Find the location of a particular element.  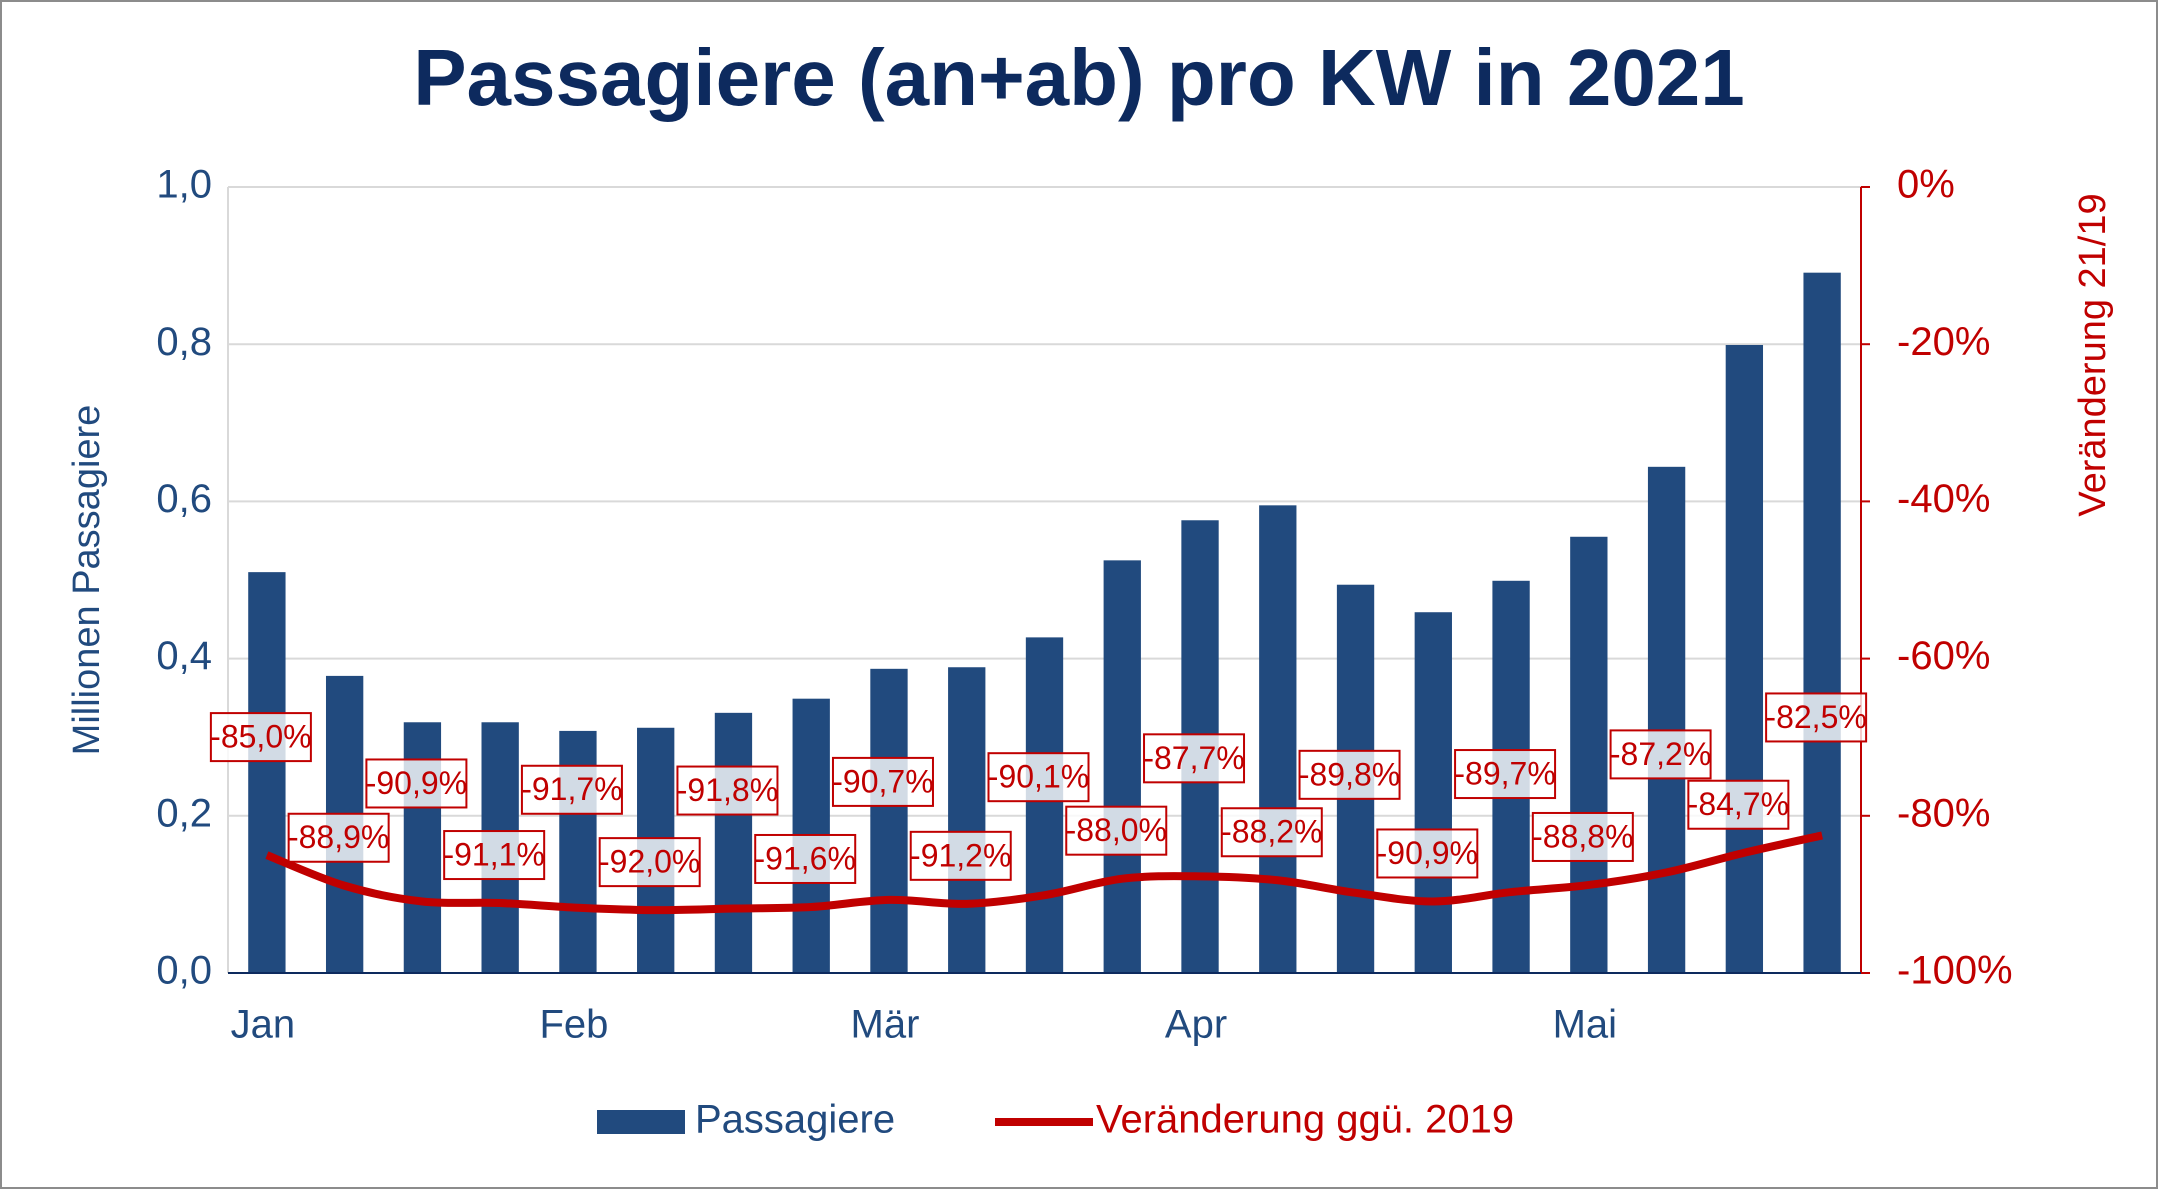

y-tick-label: 0,2 is located at coordinates (184, 813).